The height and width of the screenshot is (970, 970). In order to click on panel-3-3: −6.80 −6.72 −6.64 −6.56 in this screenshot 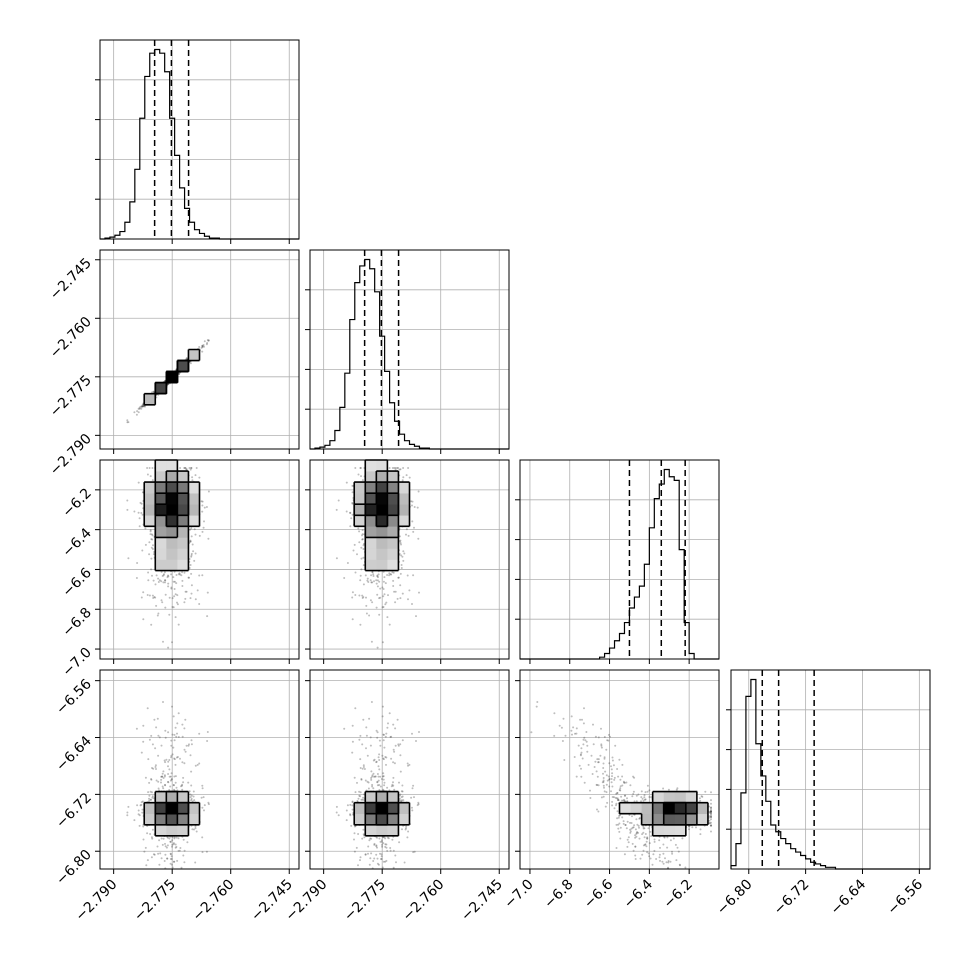, I will do `click(822, 793)`.